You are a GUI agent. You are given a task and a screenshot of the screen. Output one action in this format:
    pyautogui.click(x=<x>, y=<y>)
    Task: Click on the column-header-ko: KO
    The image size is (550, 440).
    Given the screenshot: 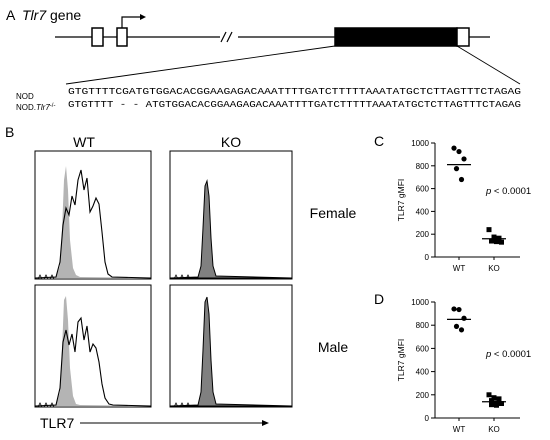 What is the action you would take?
    pyautogui.click(x=231, y=142)
    